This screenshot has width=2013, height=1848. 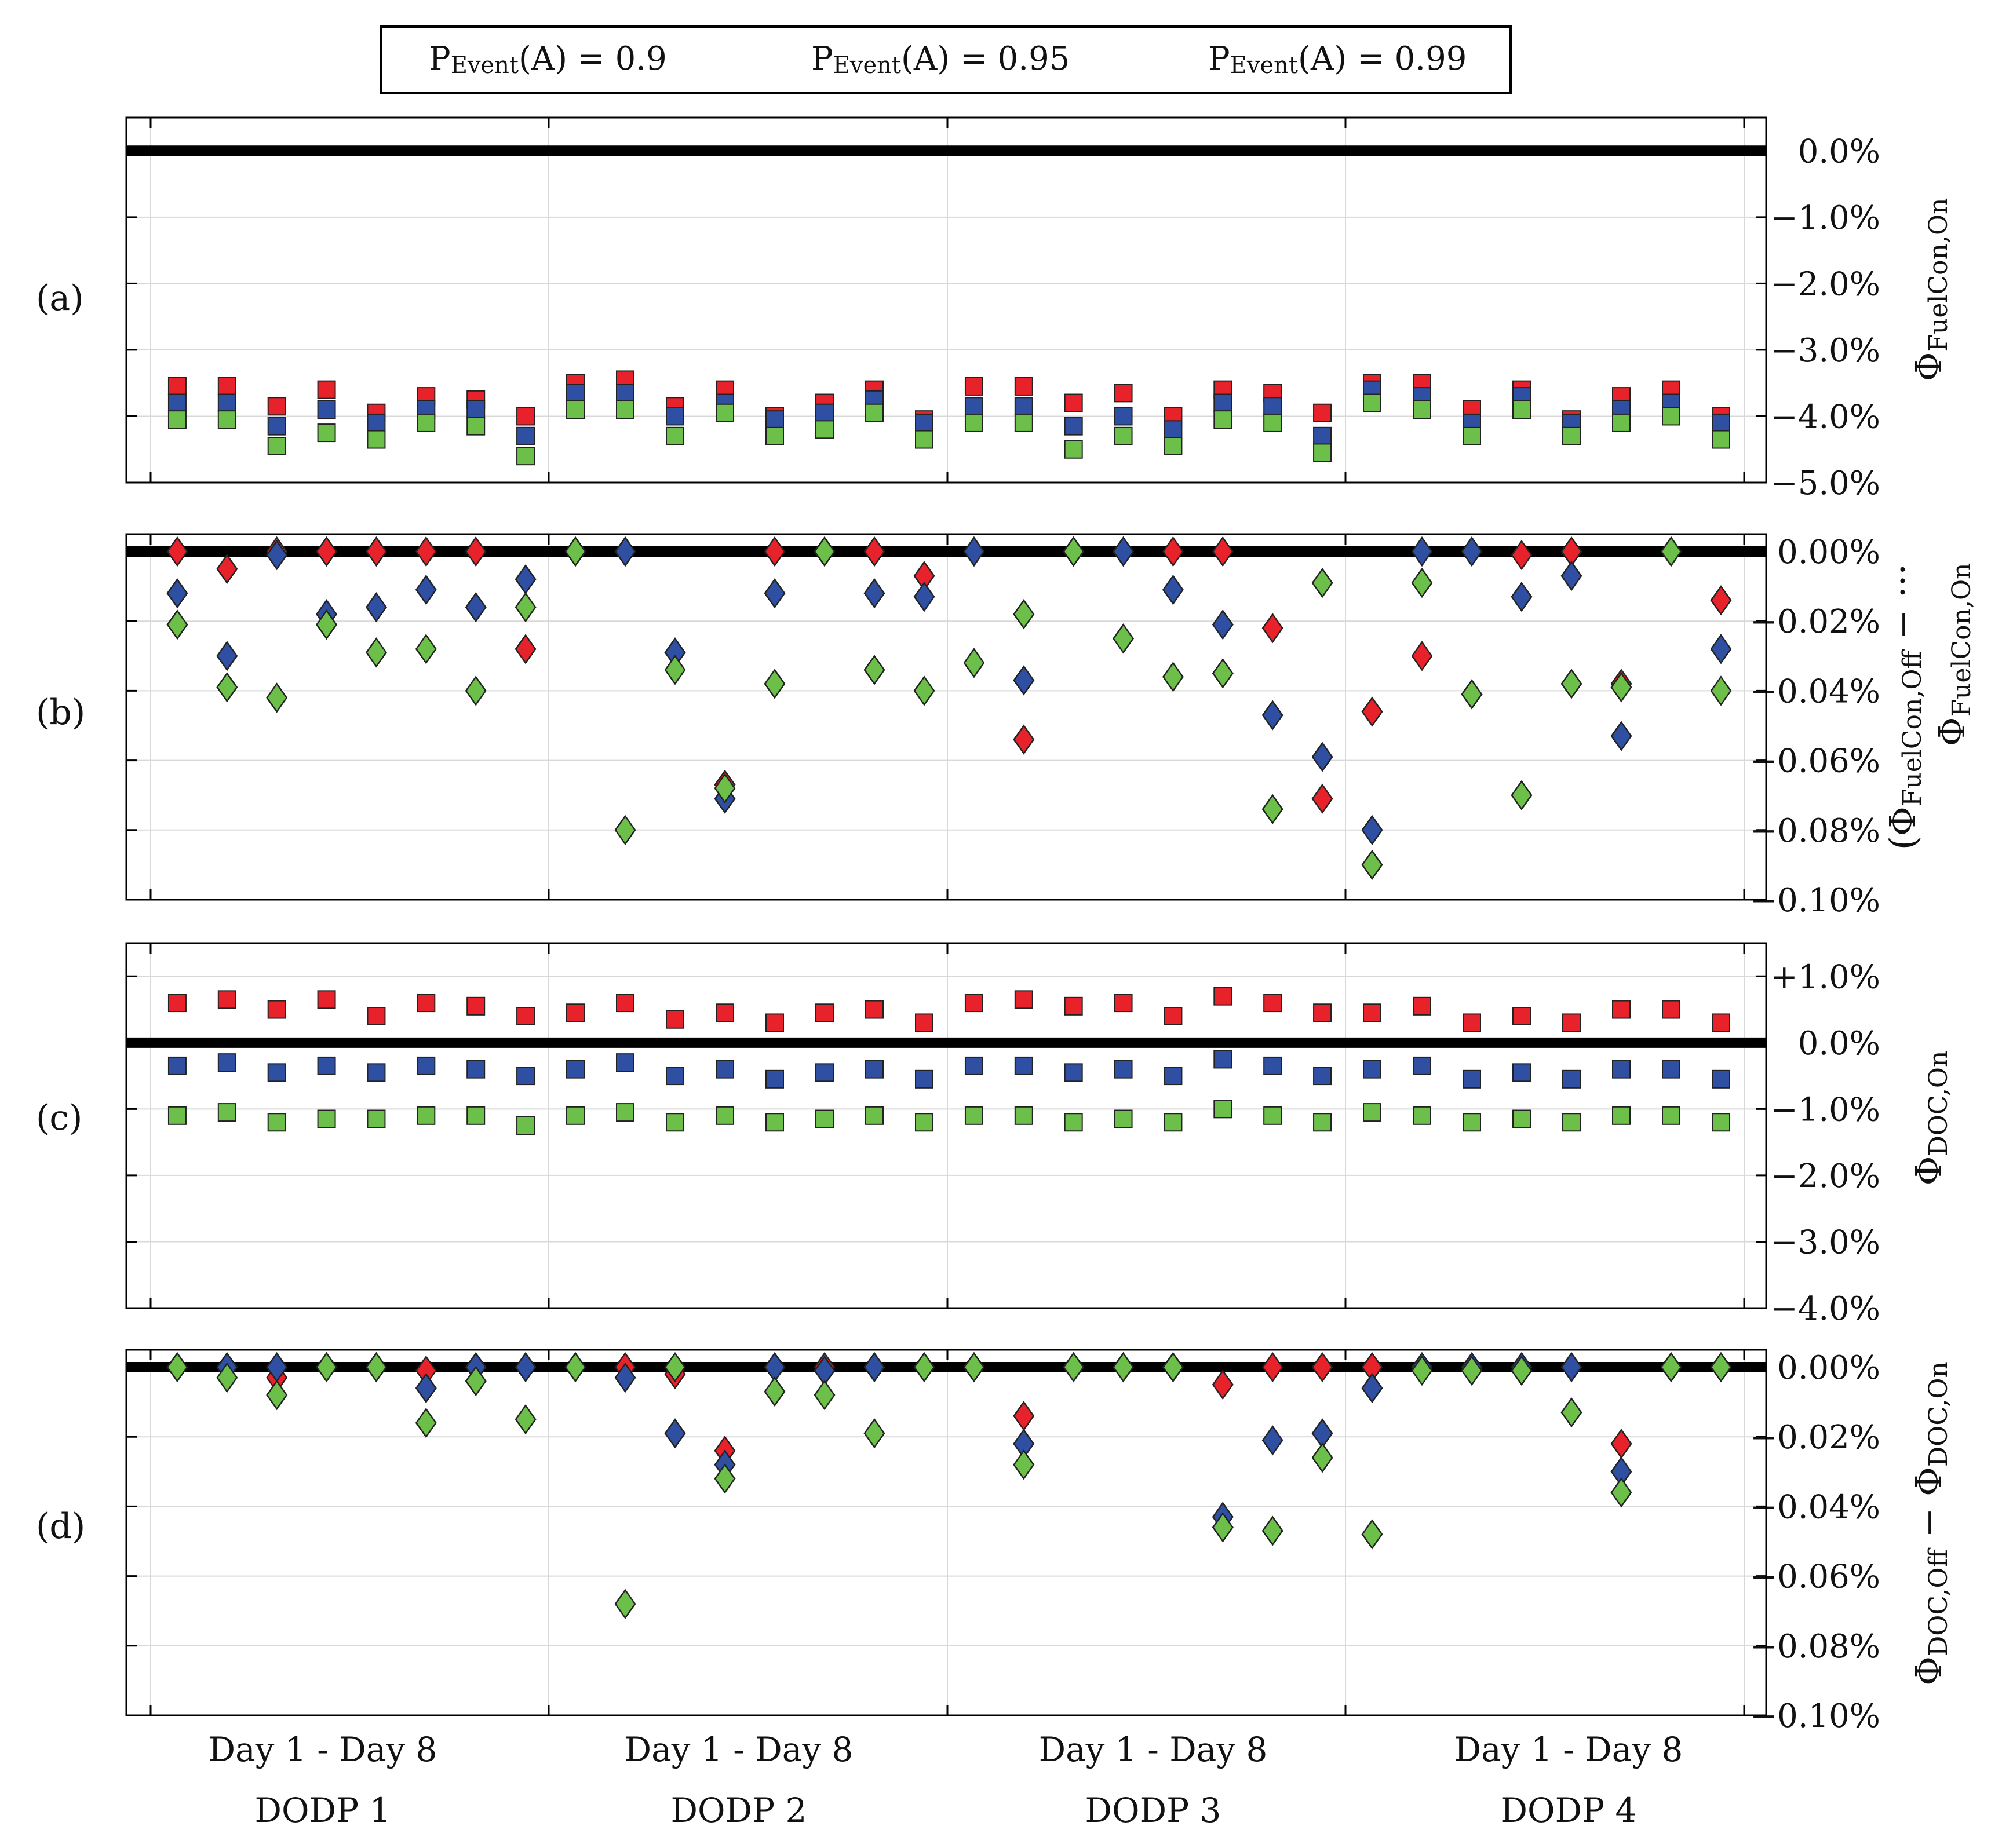 I want to click on y-tick-label: −5.0%, so click(x=1825, y=484).